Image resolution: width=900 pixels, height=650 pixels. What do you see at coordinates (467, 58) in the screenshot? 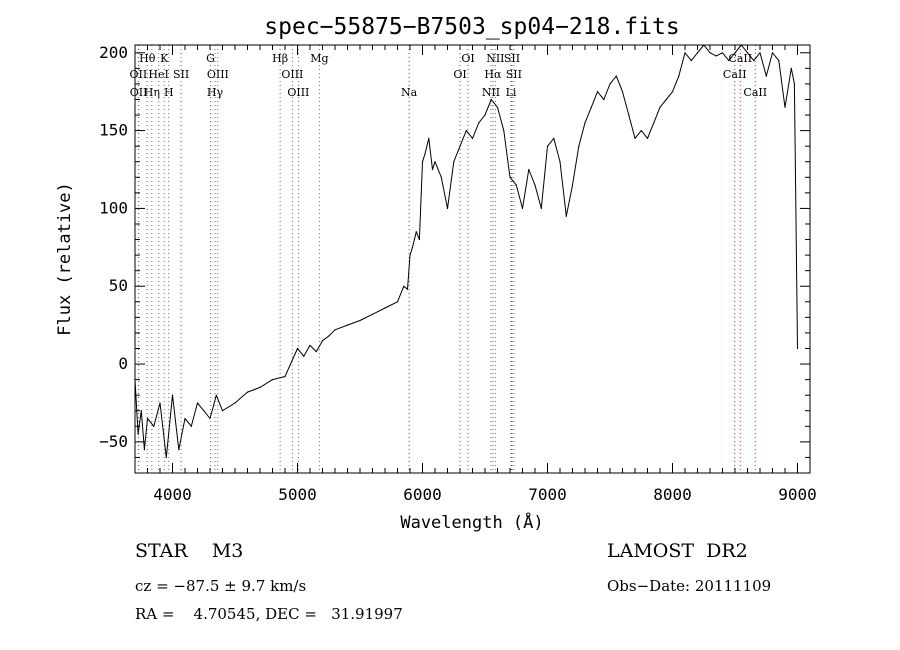
I see `line-label-5: OI` at bounding box center [467, 58].